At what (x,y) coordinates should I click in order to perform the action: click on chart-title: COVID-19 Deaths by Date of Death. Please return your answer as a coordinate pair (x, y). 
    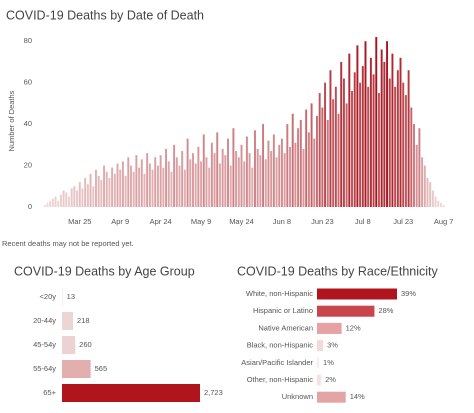
    Looking at the image, I should click on (105, 15).